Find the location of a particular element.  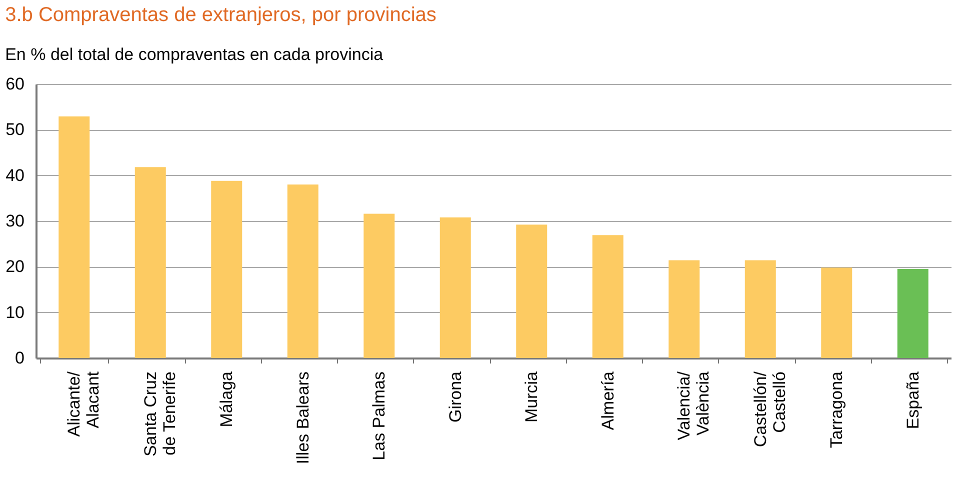

x-tick-label: Alicante/ Alacant is located at coordinates (83, 404).